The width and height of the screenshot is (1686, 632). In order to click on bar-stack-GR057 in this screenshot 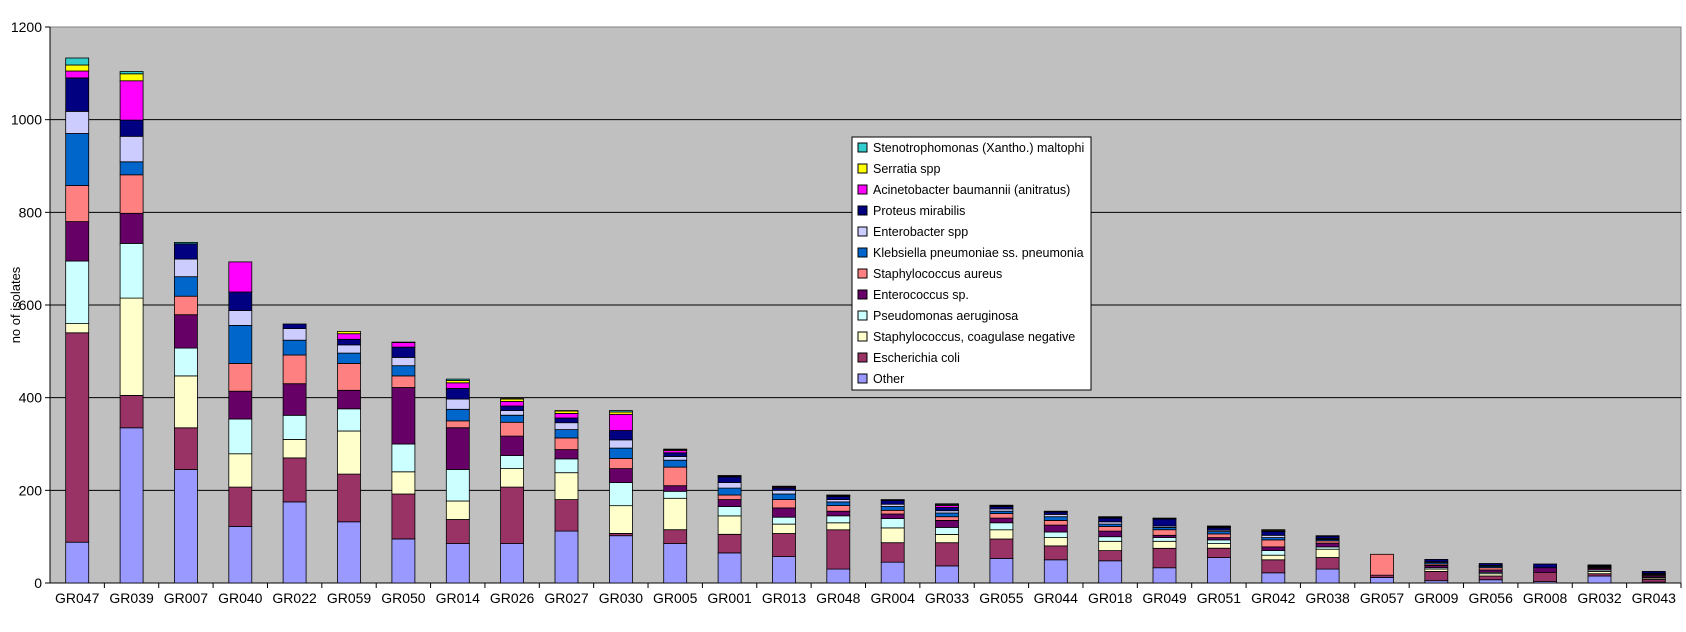, I will do `click(1382, 568)`.